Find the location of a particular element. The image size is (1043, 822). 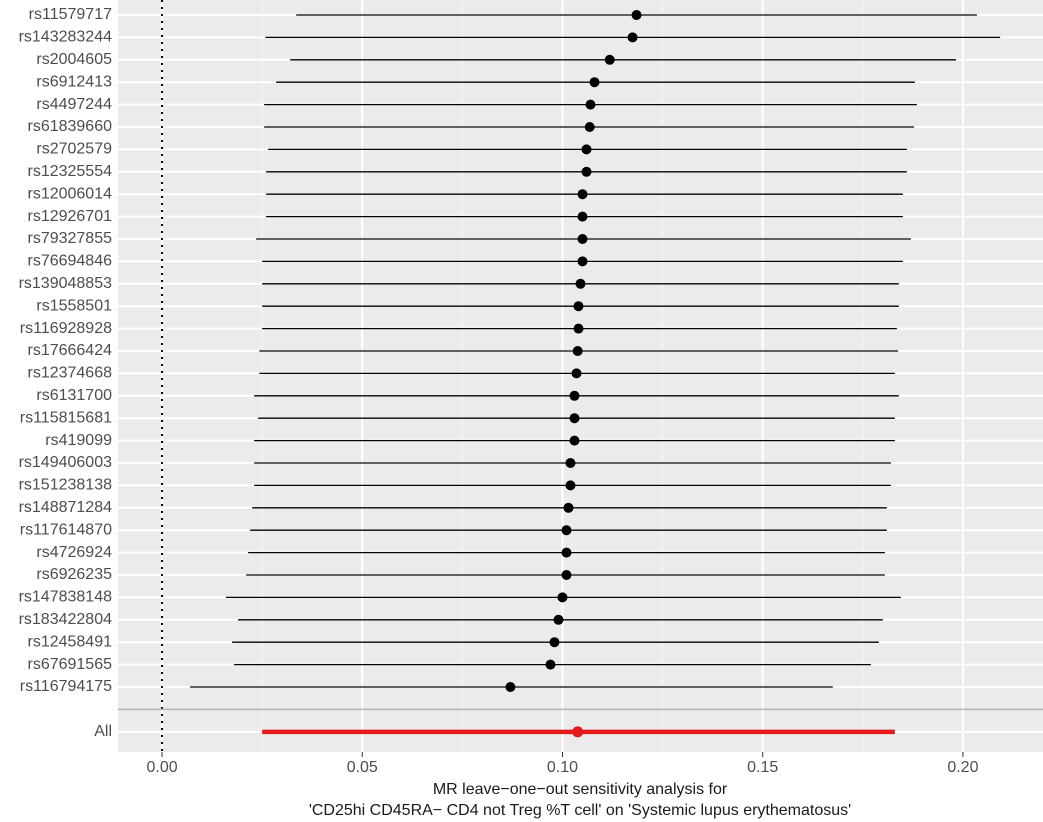

y-tick-label: rs12374668 is located at coordinates (69, 373).